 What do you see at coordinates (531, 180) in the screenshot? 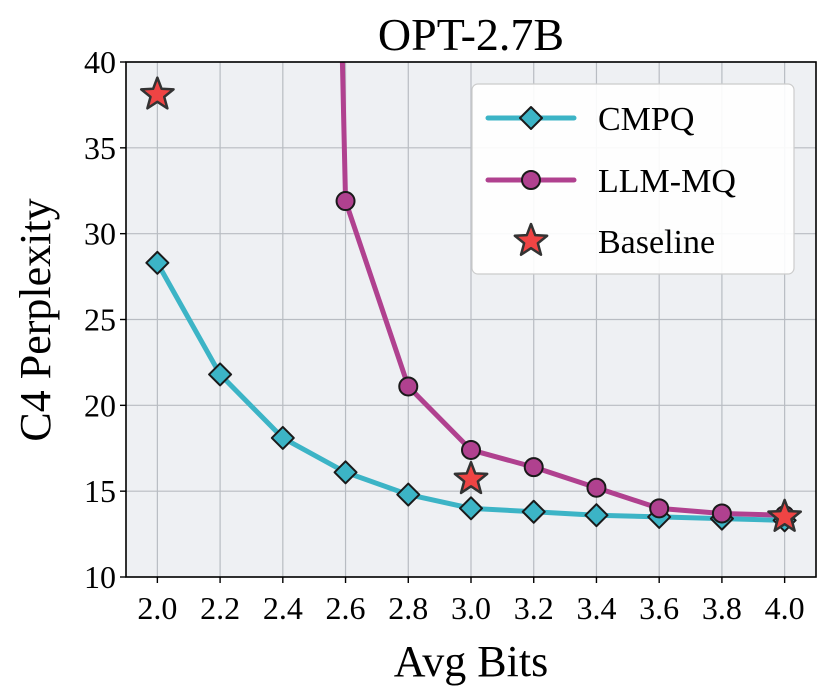
I see `legend-llm-mq-marker` at bounding box center [531, 180].